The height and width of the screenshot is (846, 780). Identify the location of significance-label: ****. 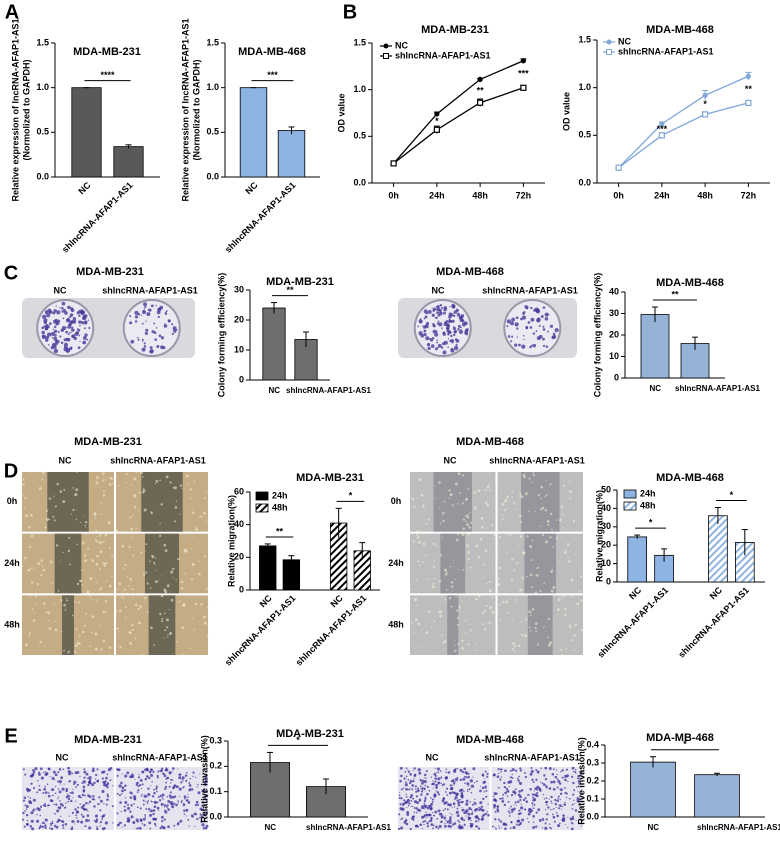
(107, 75).